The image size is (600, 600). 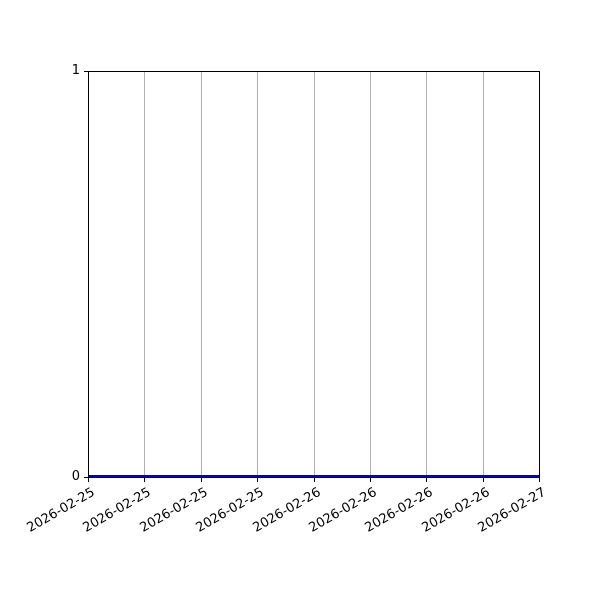 I want to click on y-tick-label: 0, so click(x=75, y=476).